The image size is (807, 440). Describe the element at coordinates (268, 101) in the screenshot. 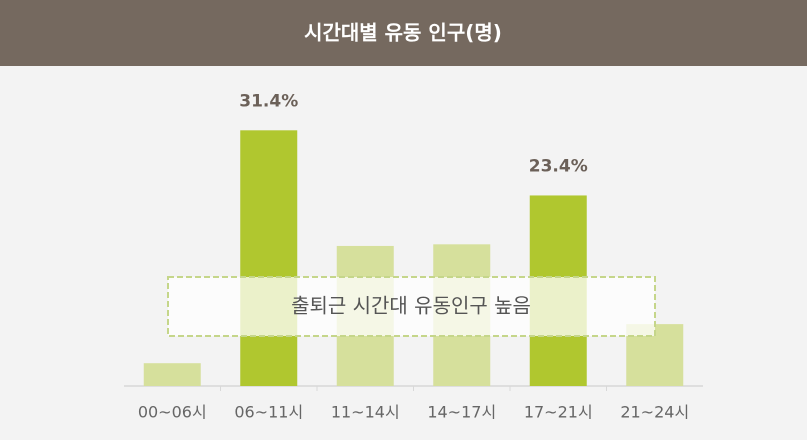

I see `value-label: 31.4%` at that location.